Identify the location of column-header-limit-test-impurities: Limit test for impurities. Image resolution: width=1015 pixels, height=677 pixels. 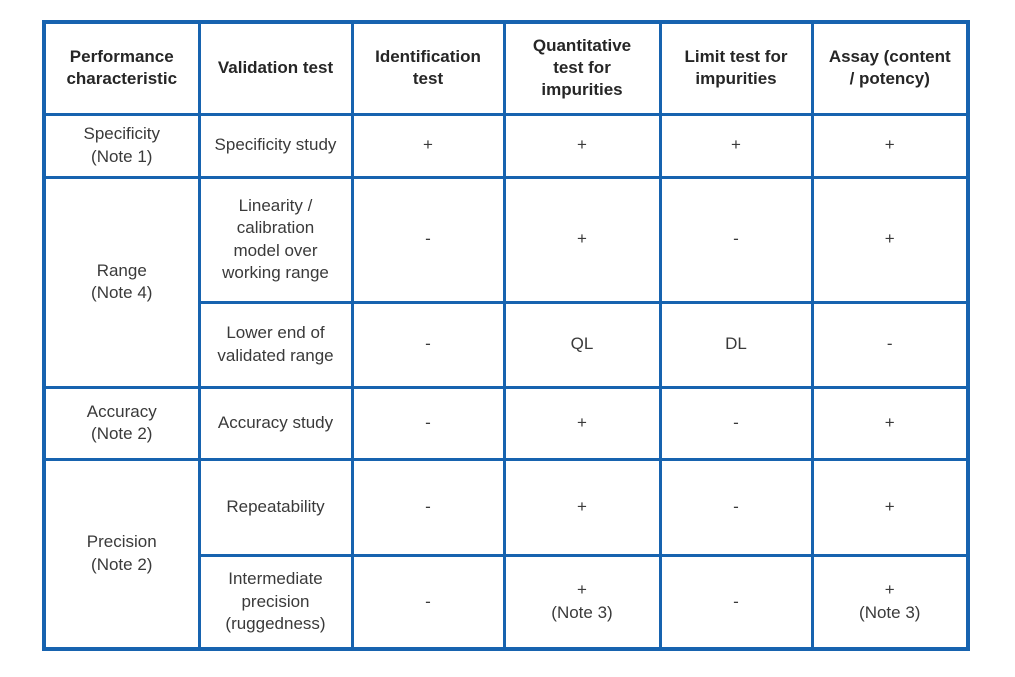
(736, 68).